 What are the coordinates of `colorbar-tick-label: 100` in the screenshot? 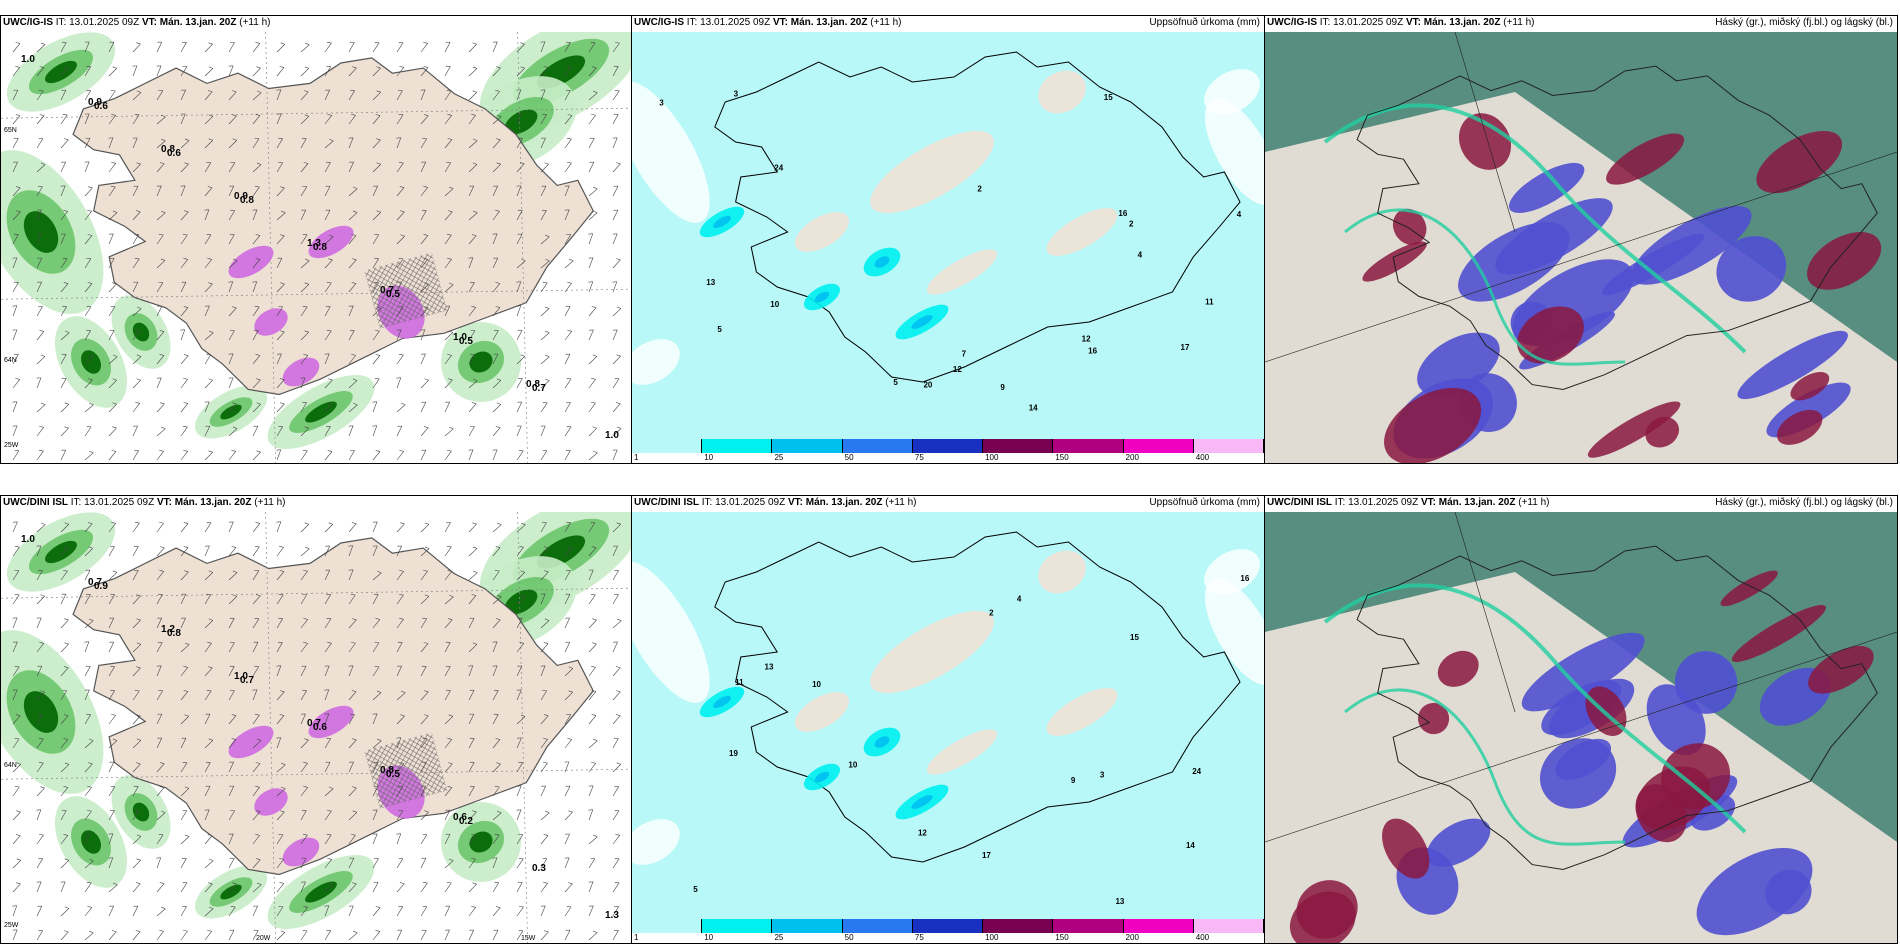 It's located at (992, 457).